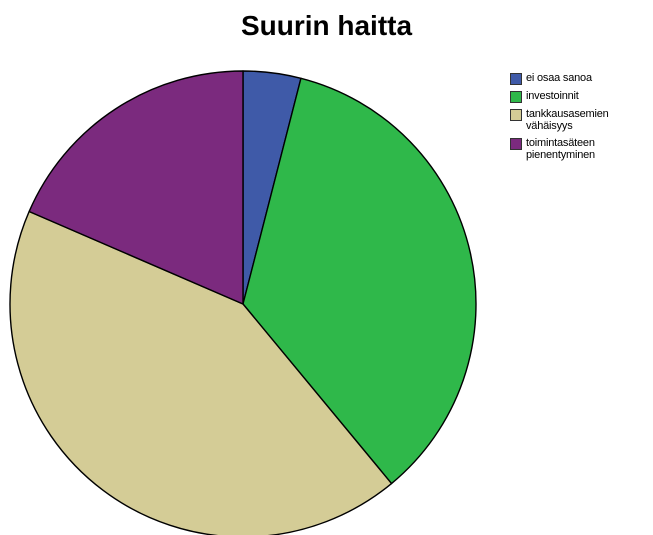 This screenshot has height=535, width=653. I want to click on legend-item-investoinnit: investoinnit, so click(580, 96).